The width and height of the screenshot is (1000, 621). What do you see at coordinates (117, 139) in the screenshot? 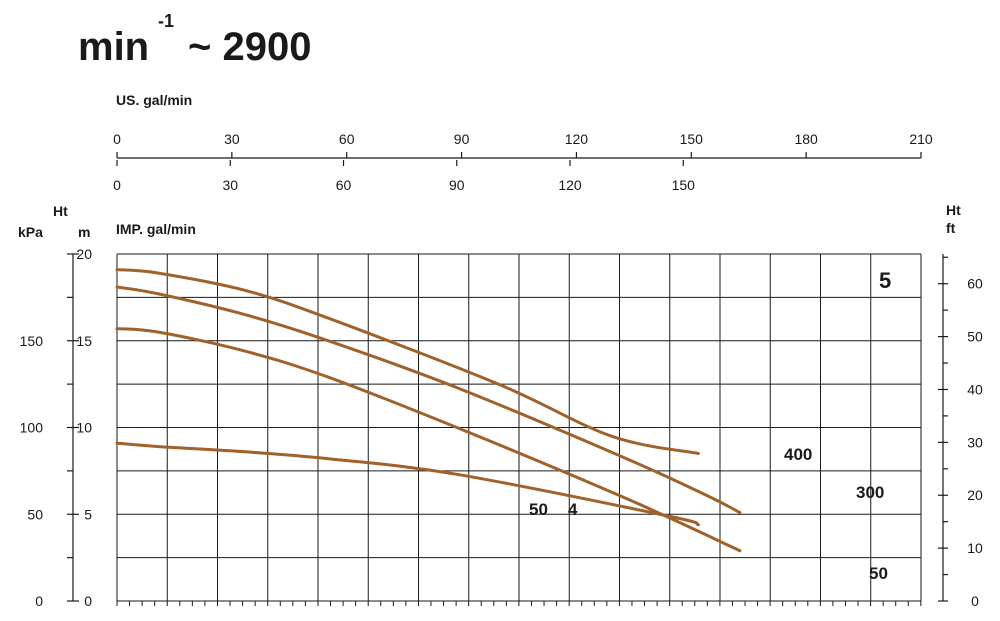
I see `us-gal-tick-label: 0` at bounding box center [117, 139].